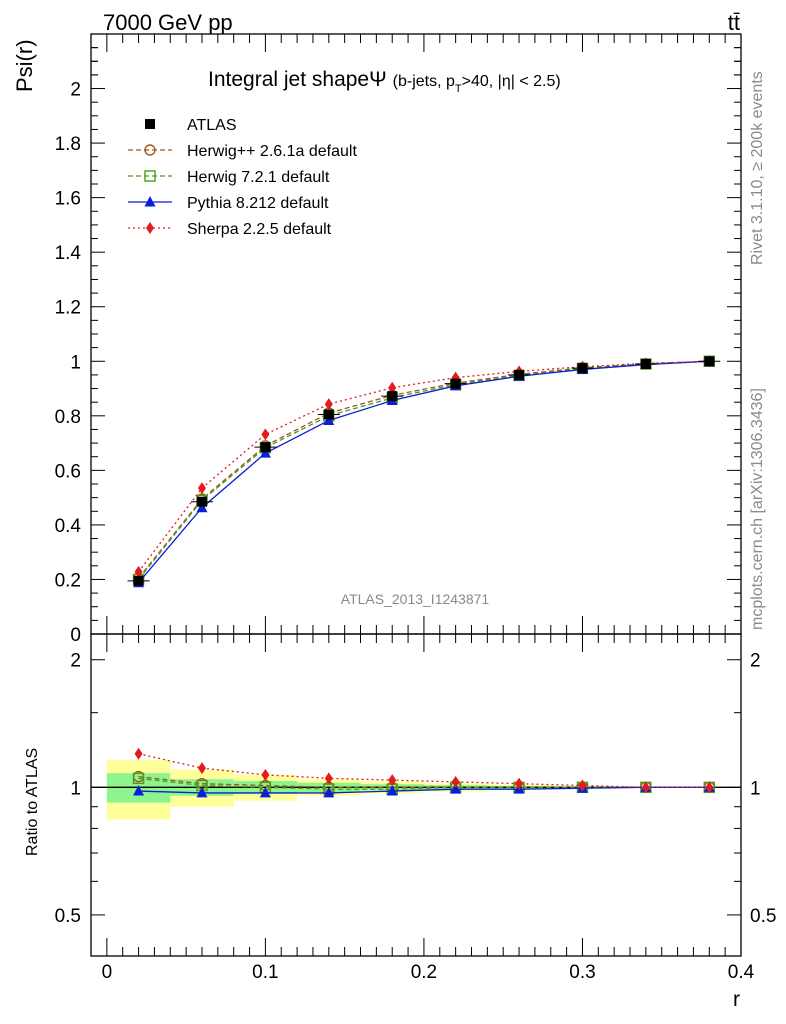 This screenshot has width=786, height=1024. I want to click on x-axis-label: r, so click(736, 999).